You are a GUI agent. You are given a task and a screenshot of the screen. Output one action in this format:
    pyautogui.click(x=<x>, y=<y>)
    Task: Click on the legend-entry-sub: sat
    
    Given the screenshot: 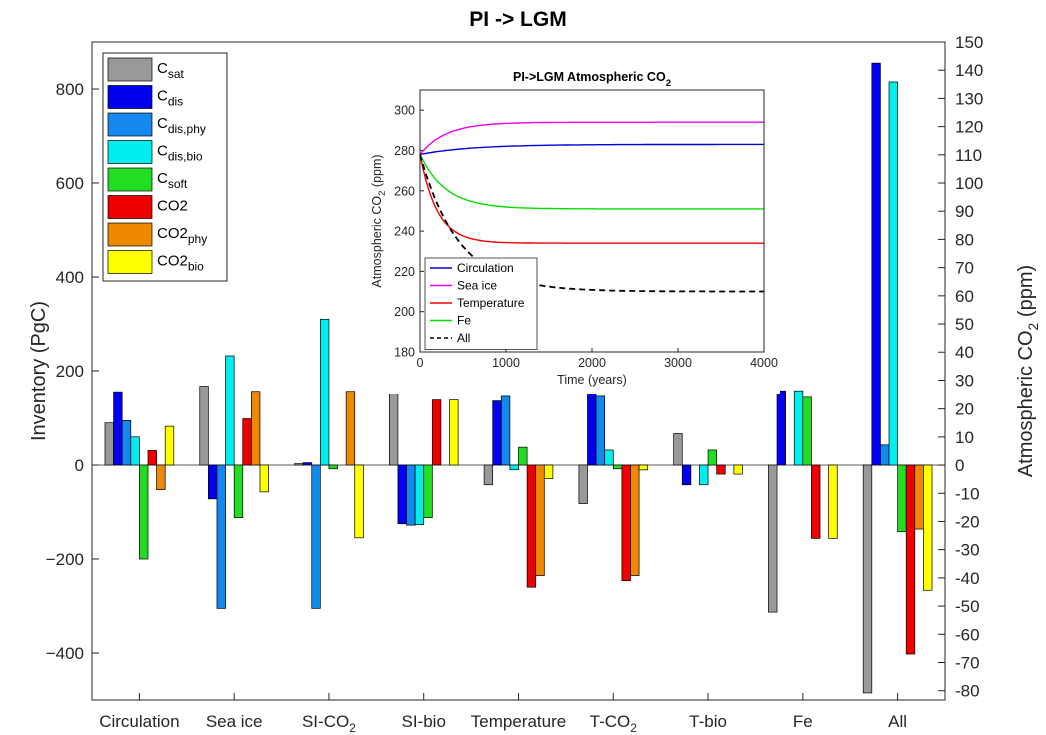 What is the action you would take?
    pyautogui.click(x=176, y=74)
    